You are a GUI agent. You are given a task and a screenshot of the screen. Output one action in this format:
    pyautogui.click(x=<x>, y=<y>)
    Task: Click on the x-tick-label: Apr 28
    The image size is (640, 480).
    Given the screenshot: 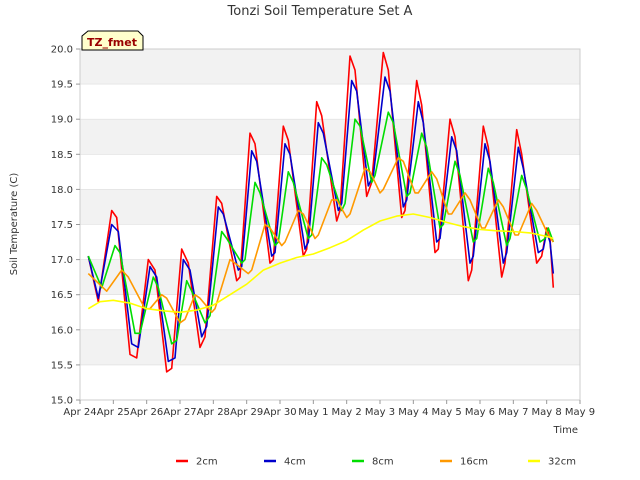 What is the action you would take?
    pyautogui.click(x=213, y=412)
    